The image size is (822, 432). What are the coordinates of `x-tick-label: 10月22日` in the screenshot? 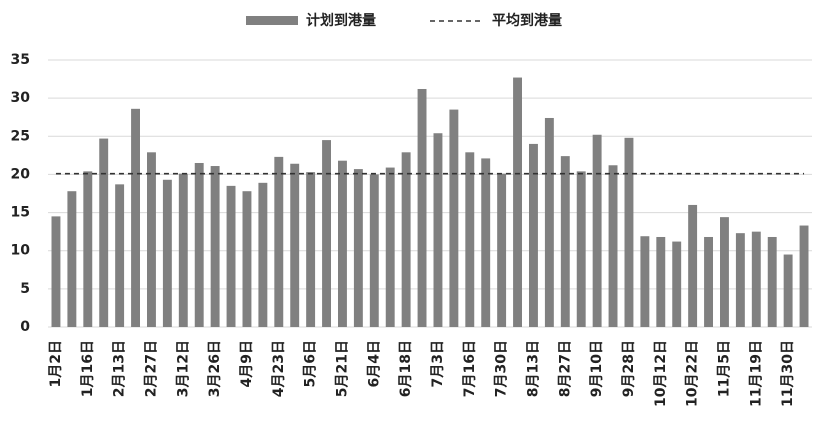 It's located at (693, 373).